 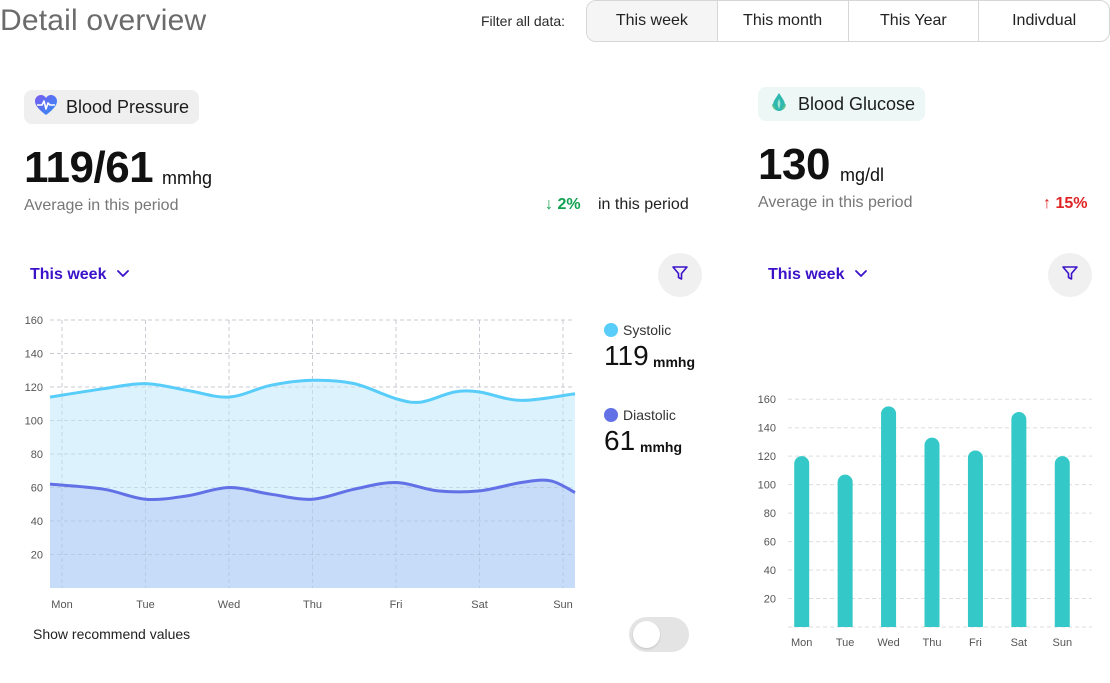 What do you see at coordinates (312, 391) in the screenshot?
I see `systolic-line` at bounding box center [312, 391].